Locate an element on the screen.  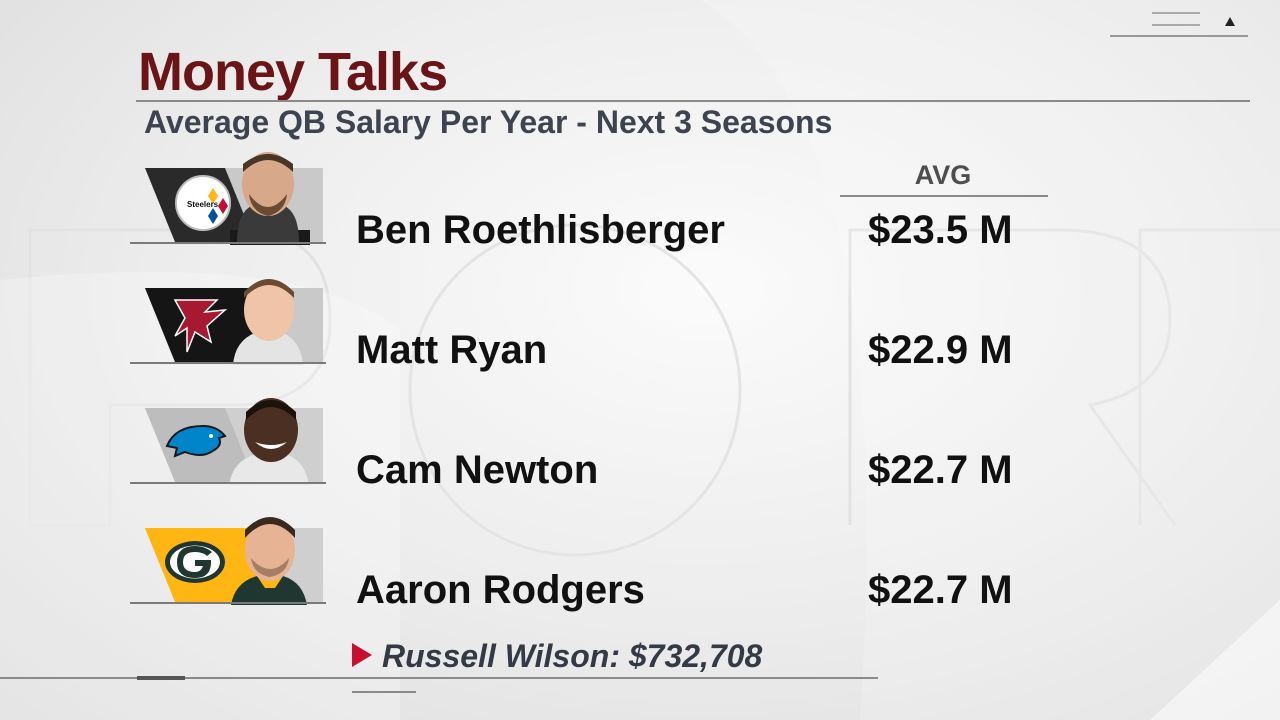
falcons-logo-icon is located at coordinates (200, 326).